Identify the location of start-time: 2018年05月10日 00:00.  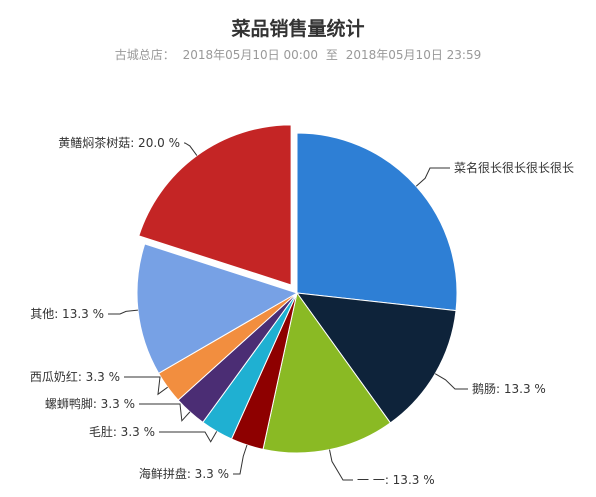
(250, 55).